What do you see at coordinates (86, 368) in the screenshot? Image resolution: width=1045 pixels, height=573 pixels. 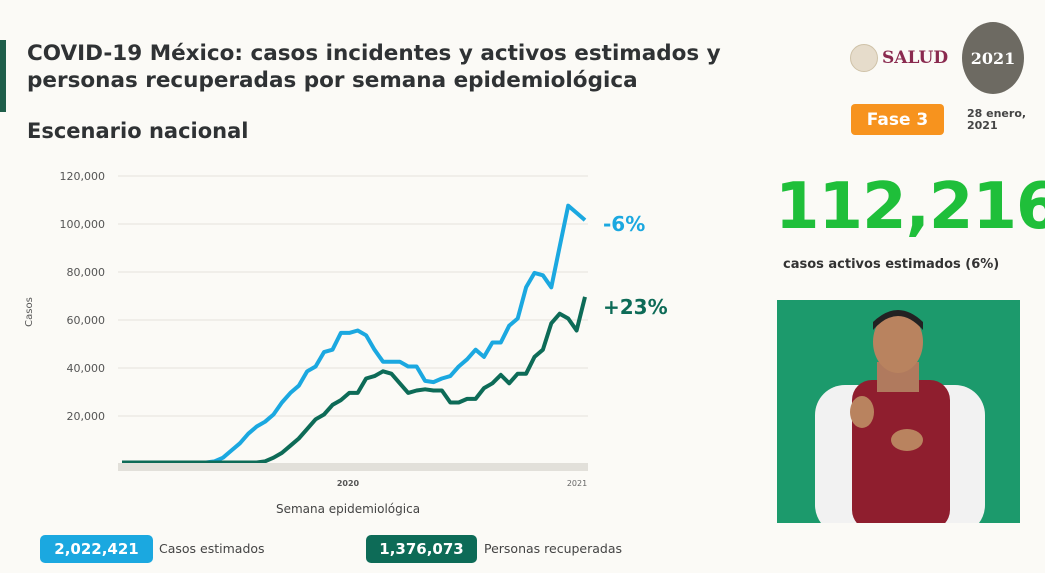 I see `y-tick-label: 40,000` at bounding box center [86, 368].